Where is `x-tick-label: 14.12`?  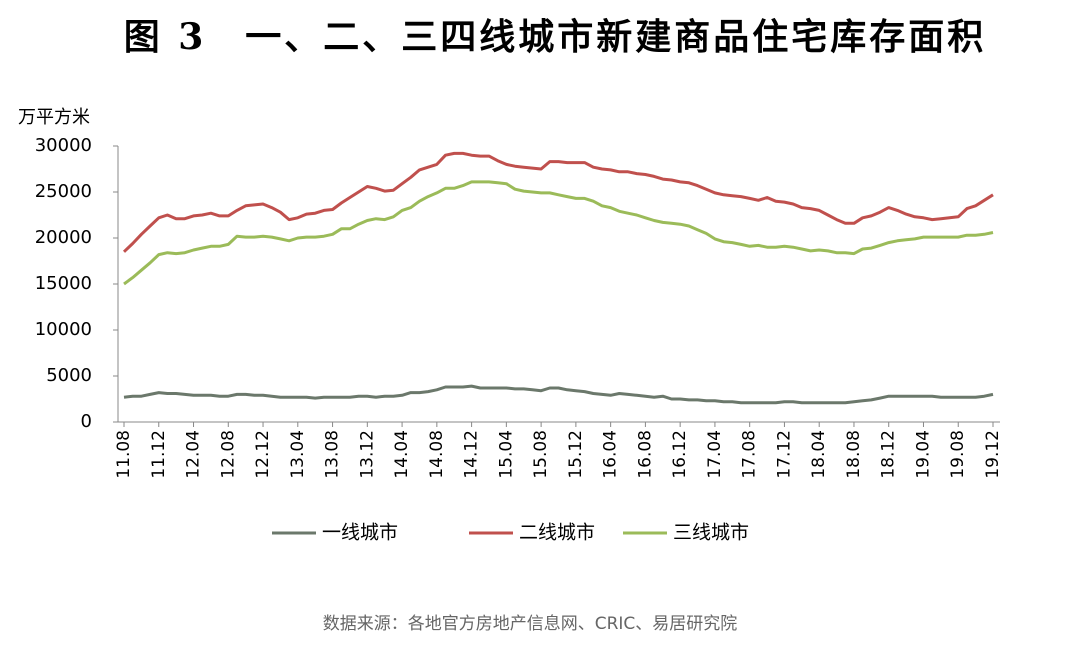
x-tick-label: 14.12 is located at coordinates (472, 454).